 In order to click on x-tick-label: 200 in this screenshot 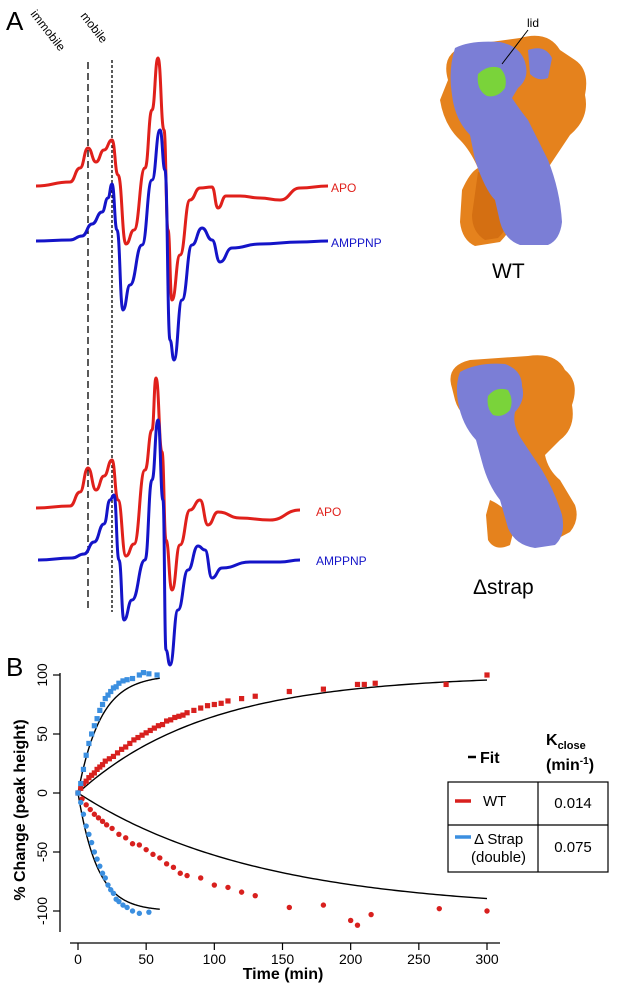, I will do `click(351, 959)`.